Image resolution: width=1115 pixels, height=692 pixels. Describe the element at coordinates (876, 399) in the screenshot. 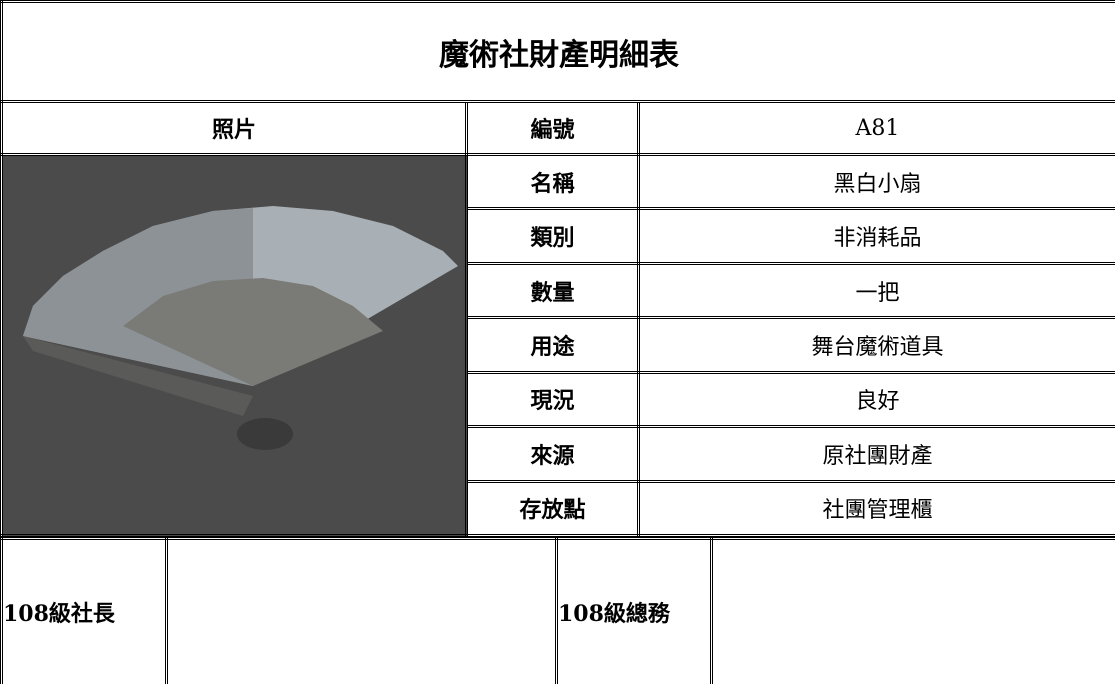

I see `field-value: 良好` at that location.